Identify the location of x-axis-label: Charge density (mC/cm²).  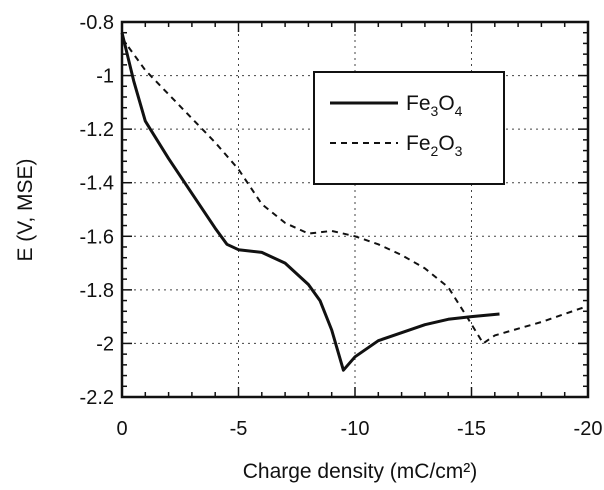
(360, 471).